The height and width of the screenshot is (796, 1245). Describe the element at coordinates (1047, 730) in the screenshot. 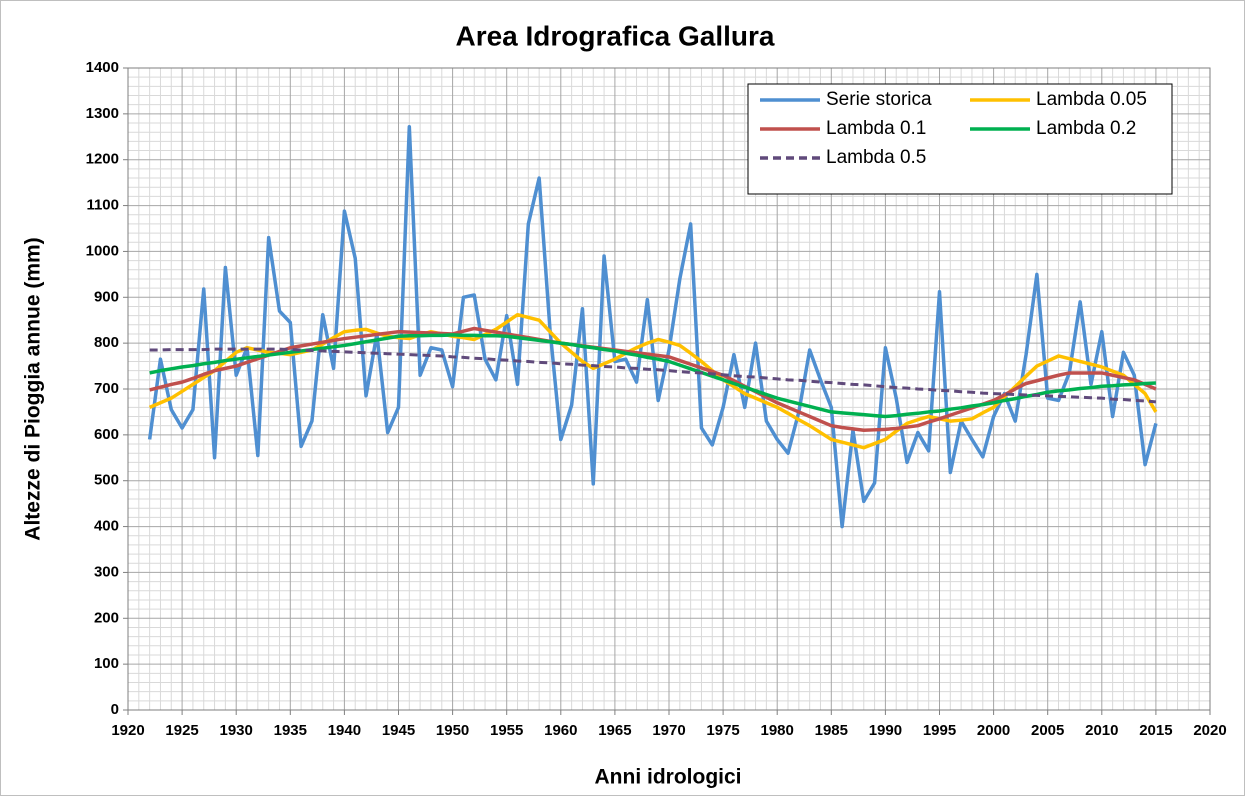

I see `x-tick-label: 2005` at that location.